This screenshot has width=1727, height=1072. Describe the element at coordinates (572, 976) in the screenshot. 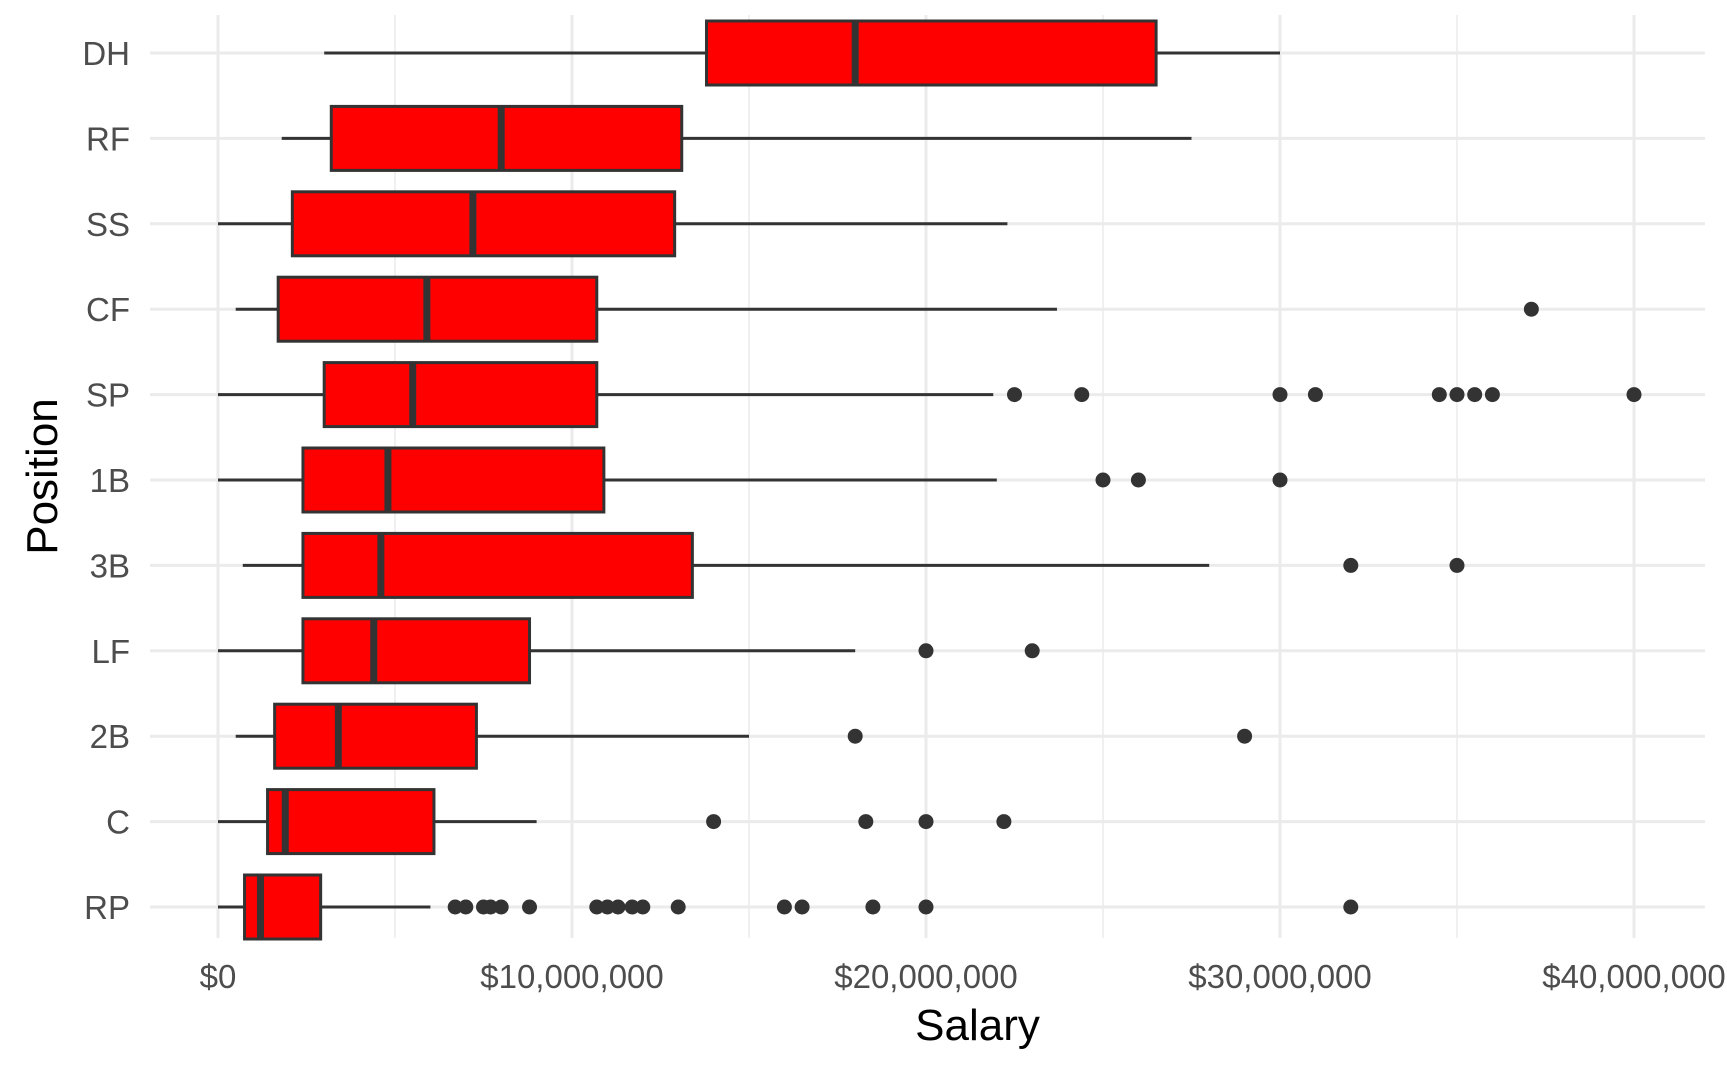

I see `x-tick-label: $10,000,000` at that location.